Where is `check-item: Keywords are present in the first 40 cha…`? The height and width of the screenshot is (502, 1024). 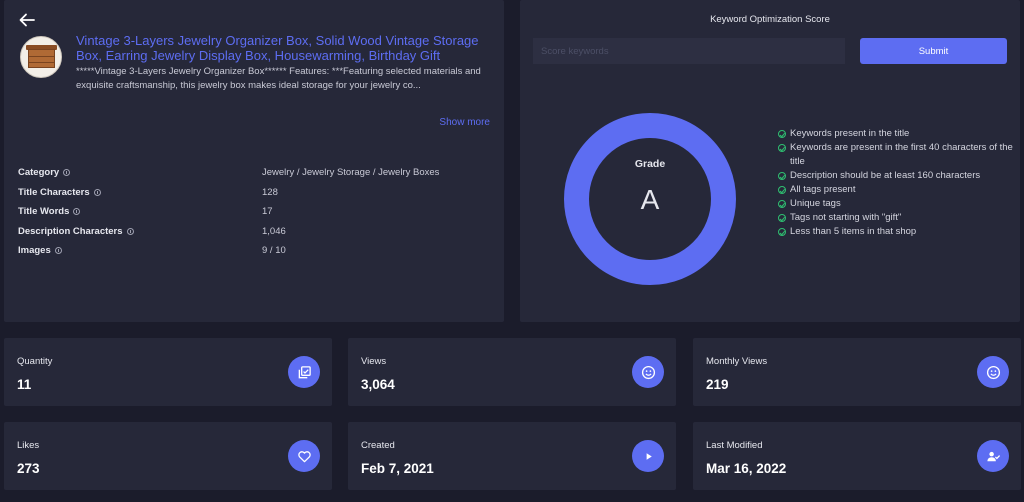 check-item: Keywords are present in the first 40 cha… is located at coordinates (896, 155).